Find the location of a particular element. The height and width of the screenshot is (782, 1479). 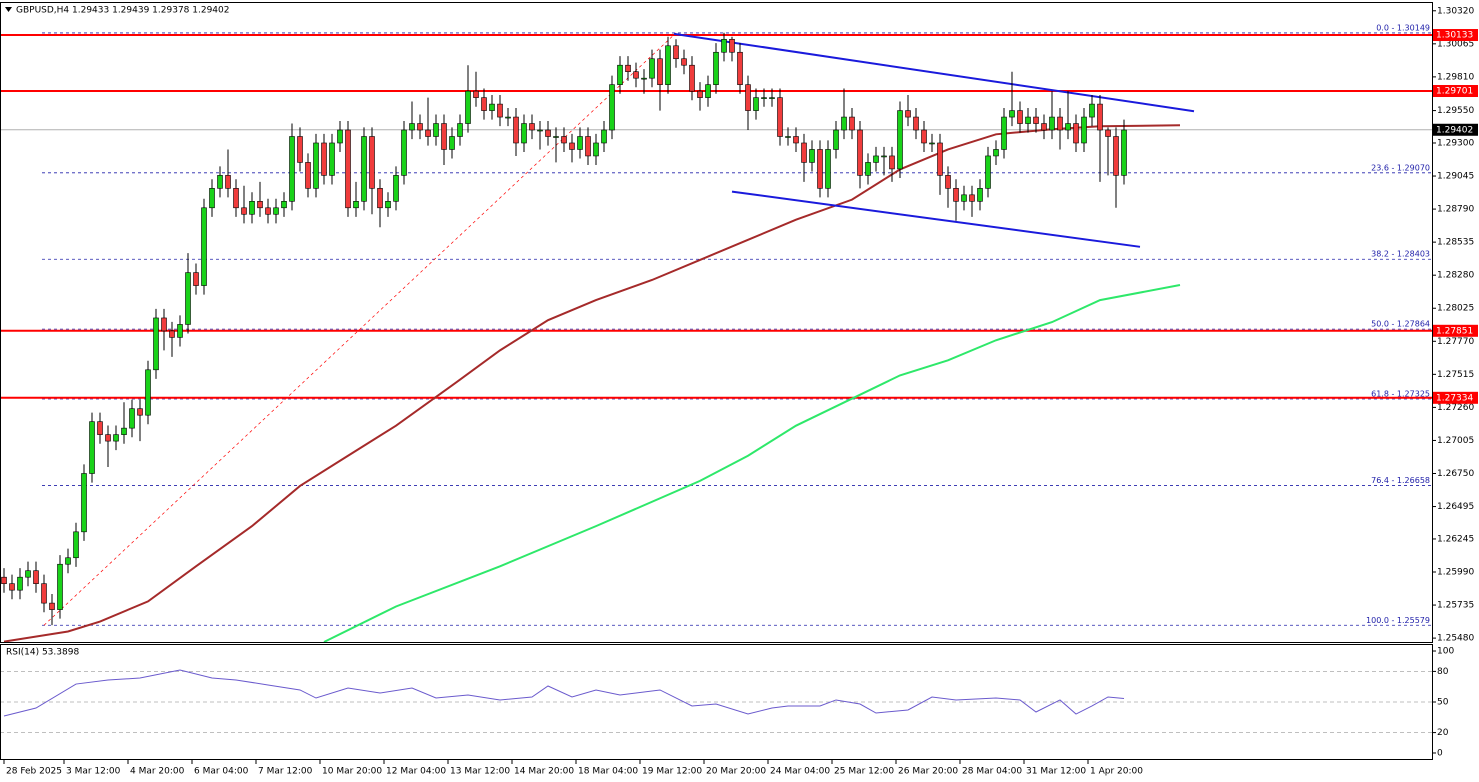

x-tick-label: 28 Mar 04:00 is located at coordinates (992, 772).